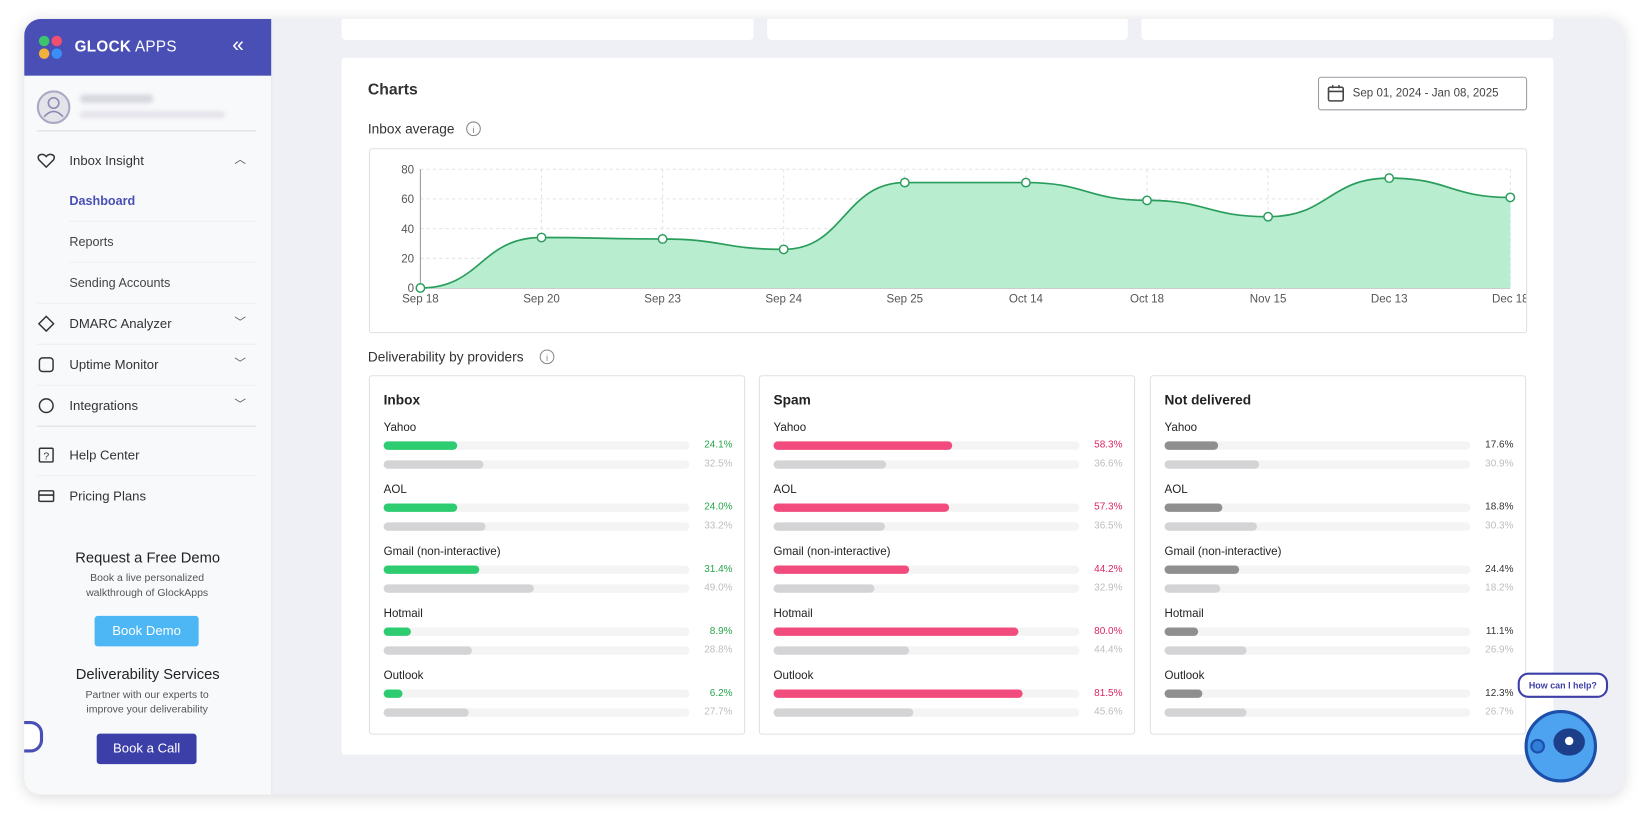 This screenshot has width=1648, height=823. I want to click on current-value: 44.2%, so click(1108, 569).